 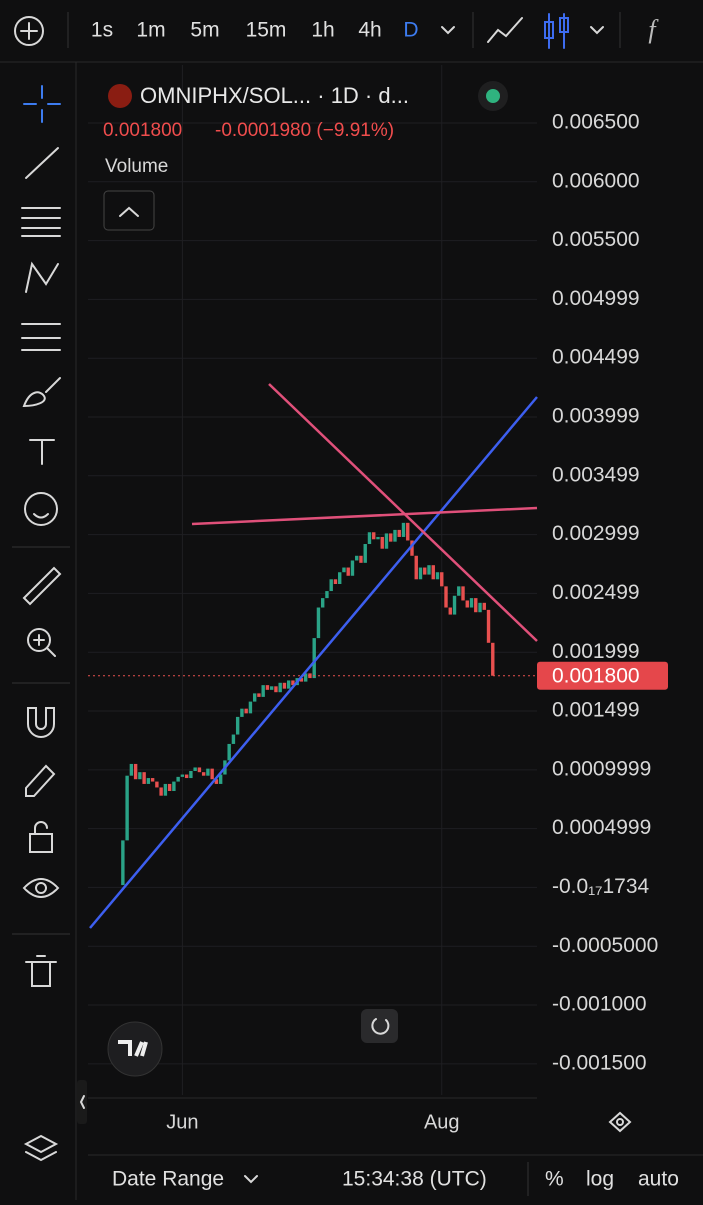 I want to click on price-tick-label: 0.002999, so click(x=596, y=533).